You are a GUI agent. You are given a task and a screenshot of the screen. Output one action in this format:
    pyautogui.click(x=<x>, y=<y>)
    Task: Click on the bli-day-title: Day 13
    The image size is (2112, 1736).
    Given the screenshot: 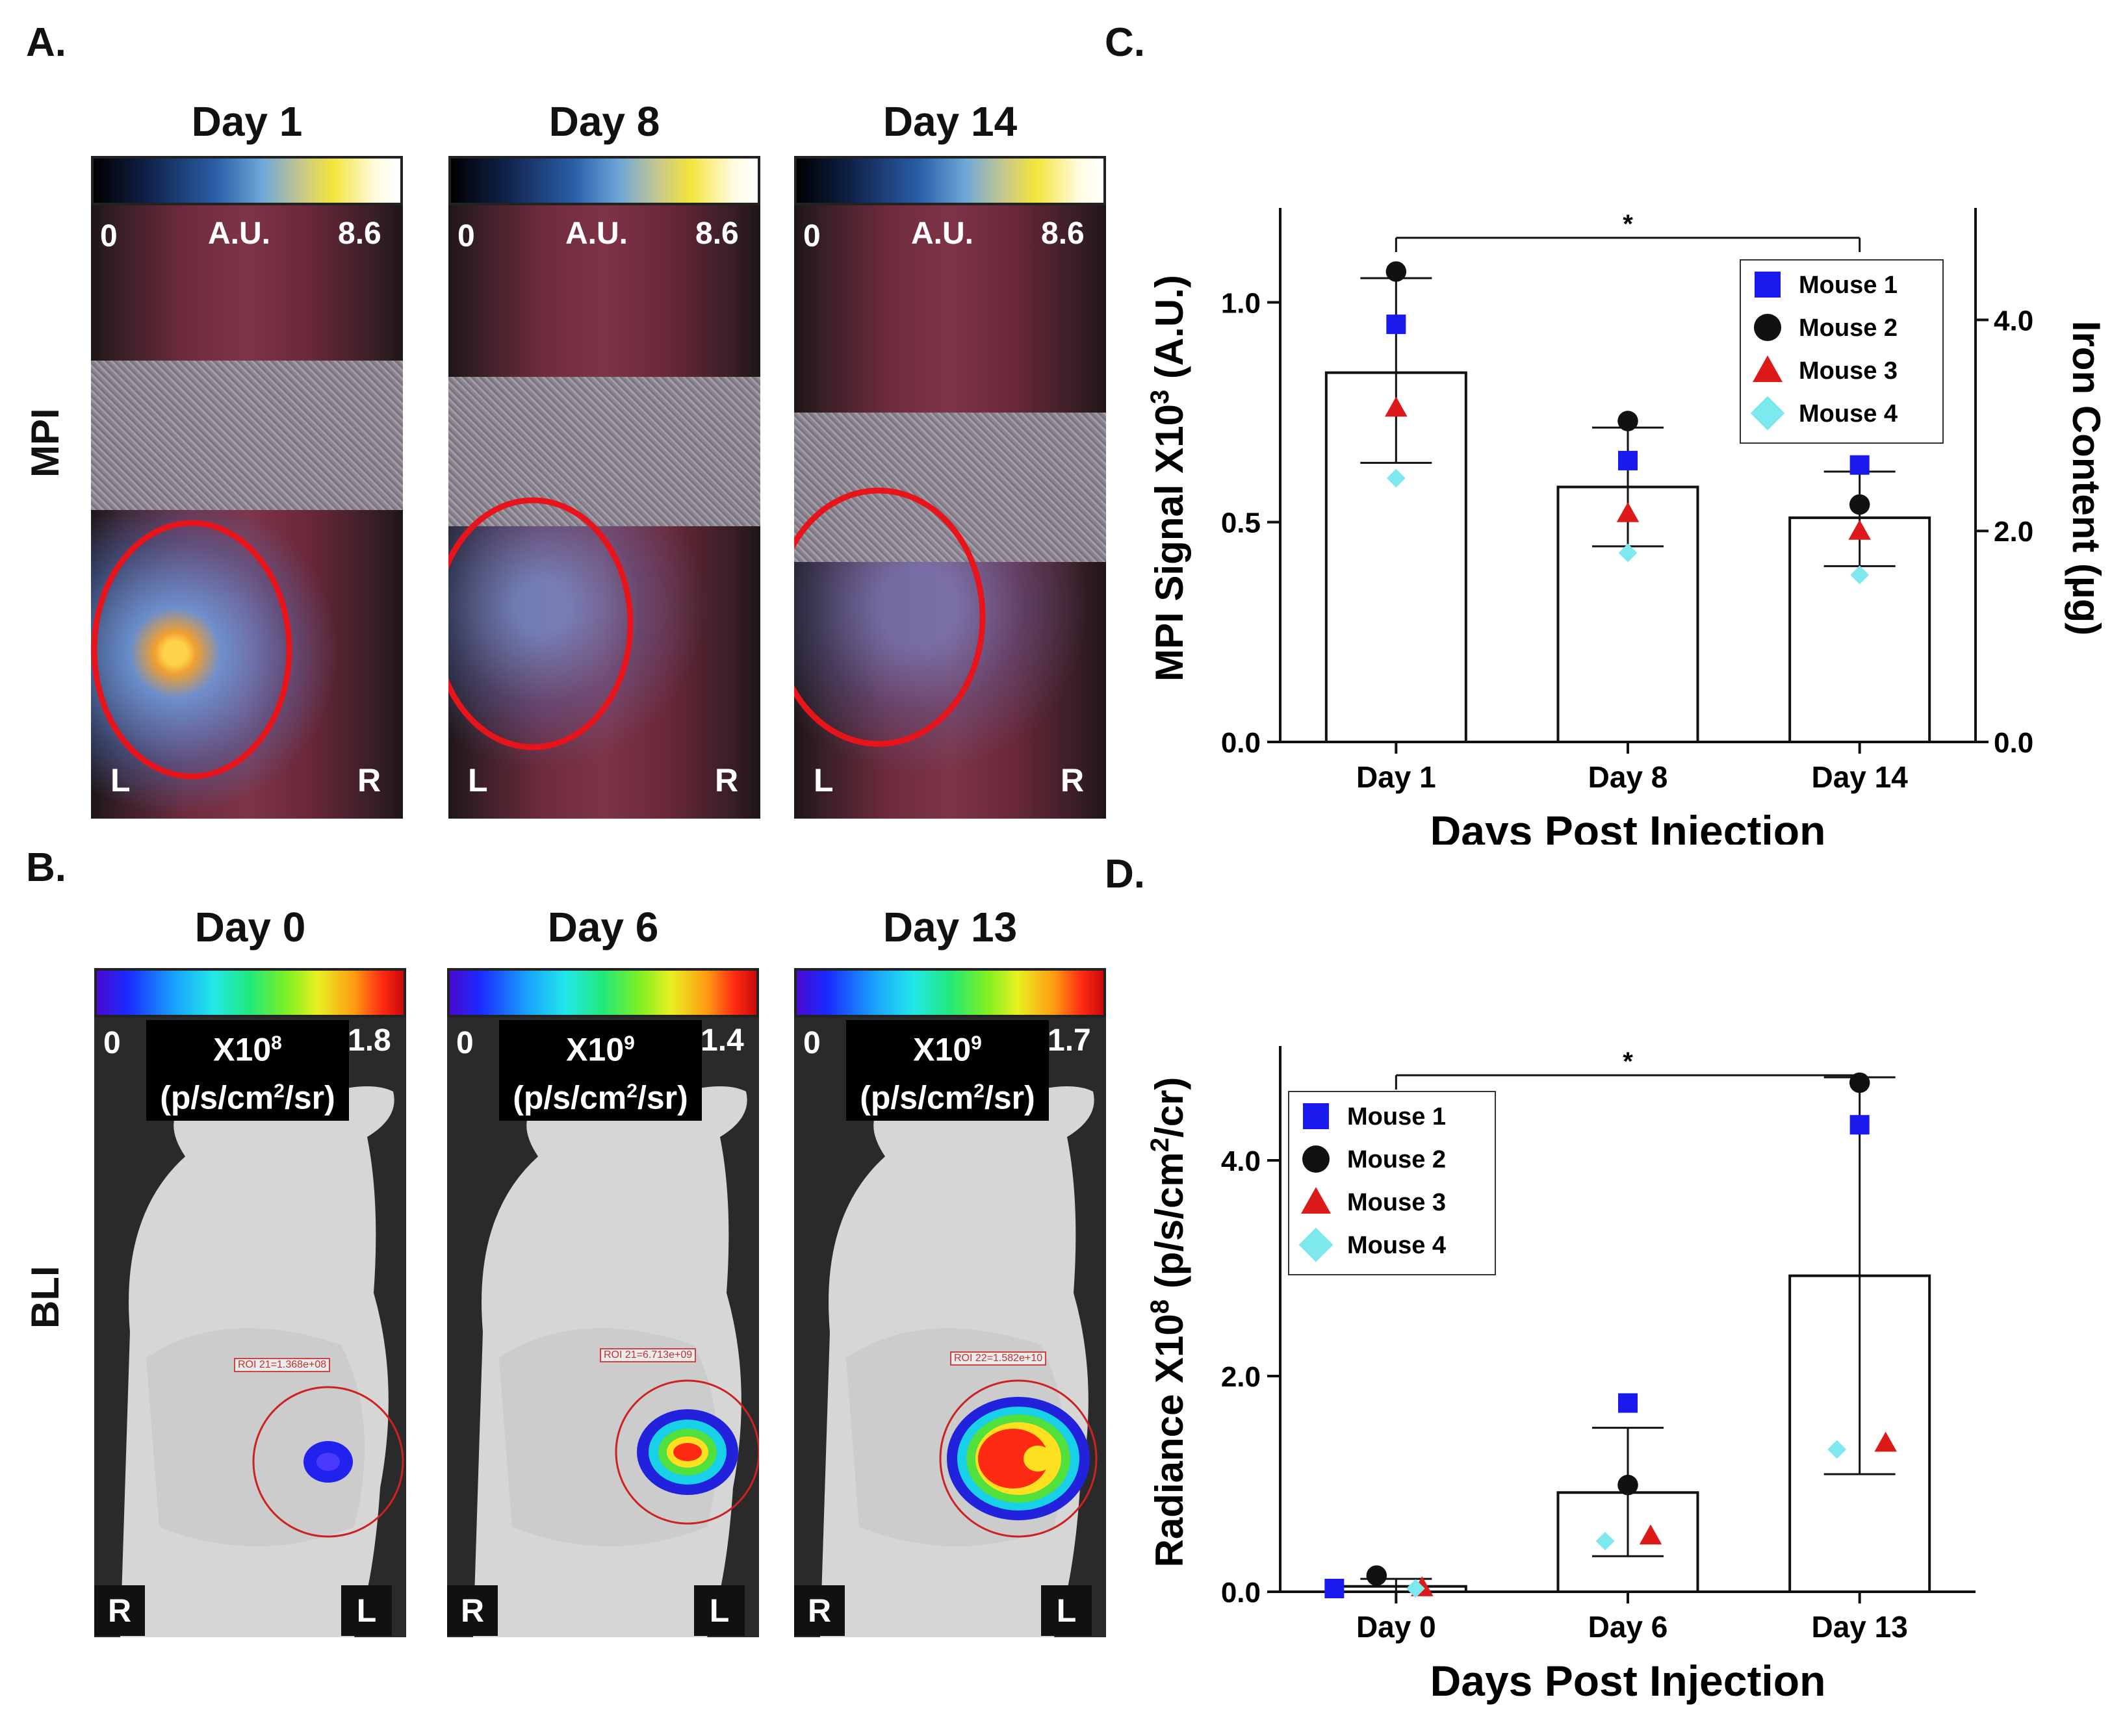 What is the action you would take?
    pyautogui.click(x=950, y=927)
    